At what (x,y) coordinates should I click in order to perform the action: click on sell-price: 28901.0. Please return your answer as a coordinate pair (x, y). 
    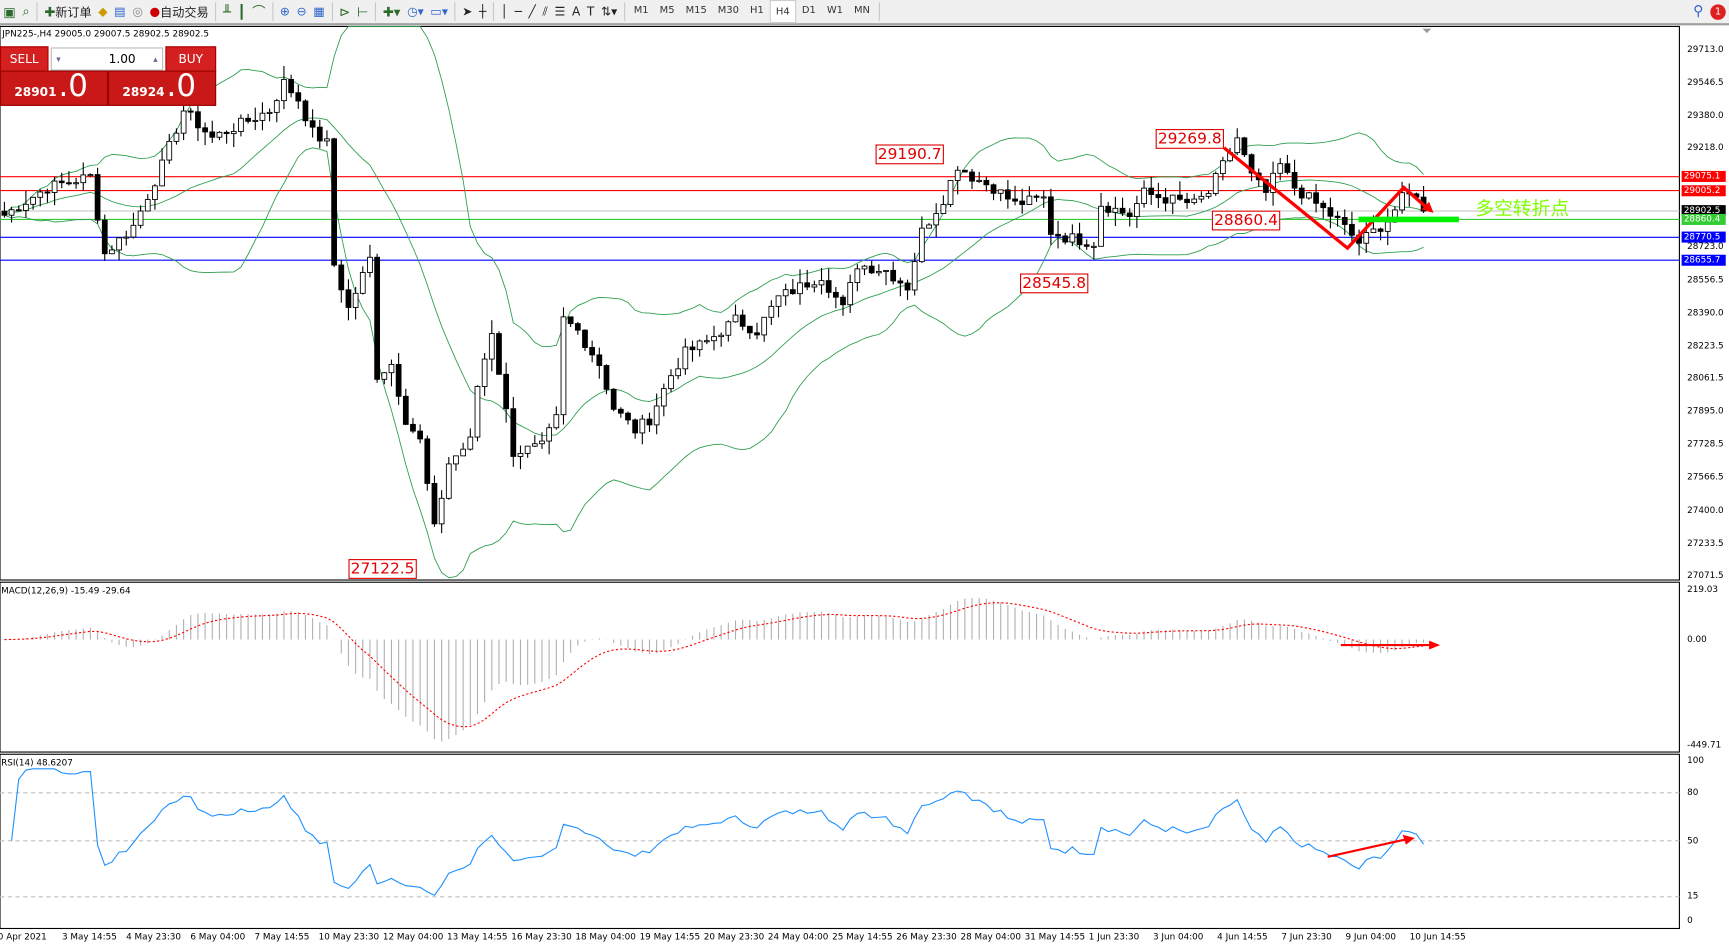
    Looking at the image, I should click on (54, 86).